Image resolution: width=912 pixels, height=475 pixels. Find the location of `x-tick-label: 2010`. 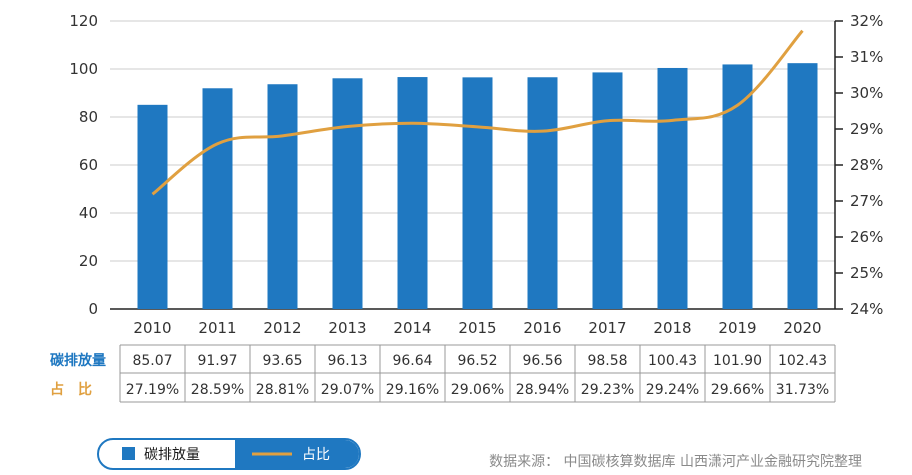

x-tick-label: 2010 is located at coordinates (152, 328).